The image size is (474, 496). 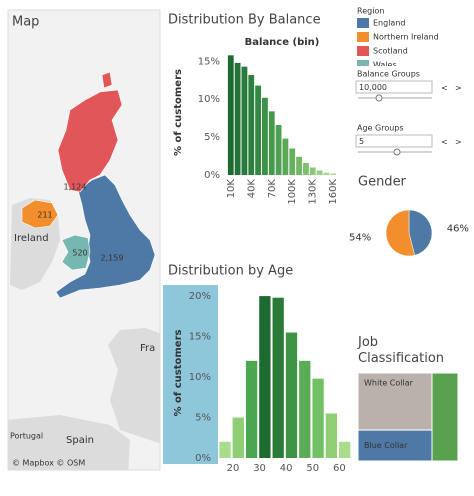 I want to click on x-tick-label: 10K, so click(x=231, y=189).